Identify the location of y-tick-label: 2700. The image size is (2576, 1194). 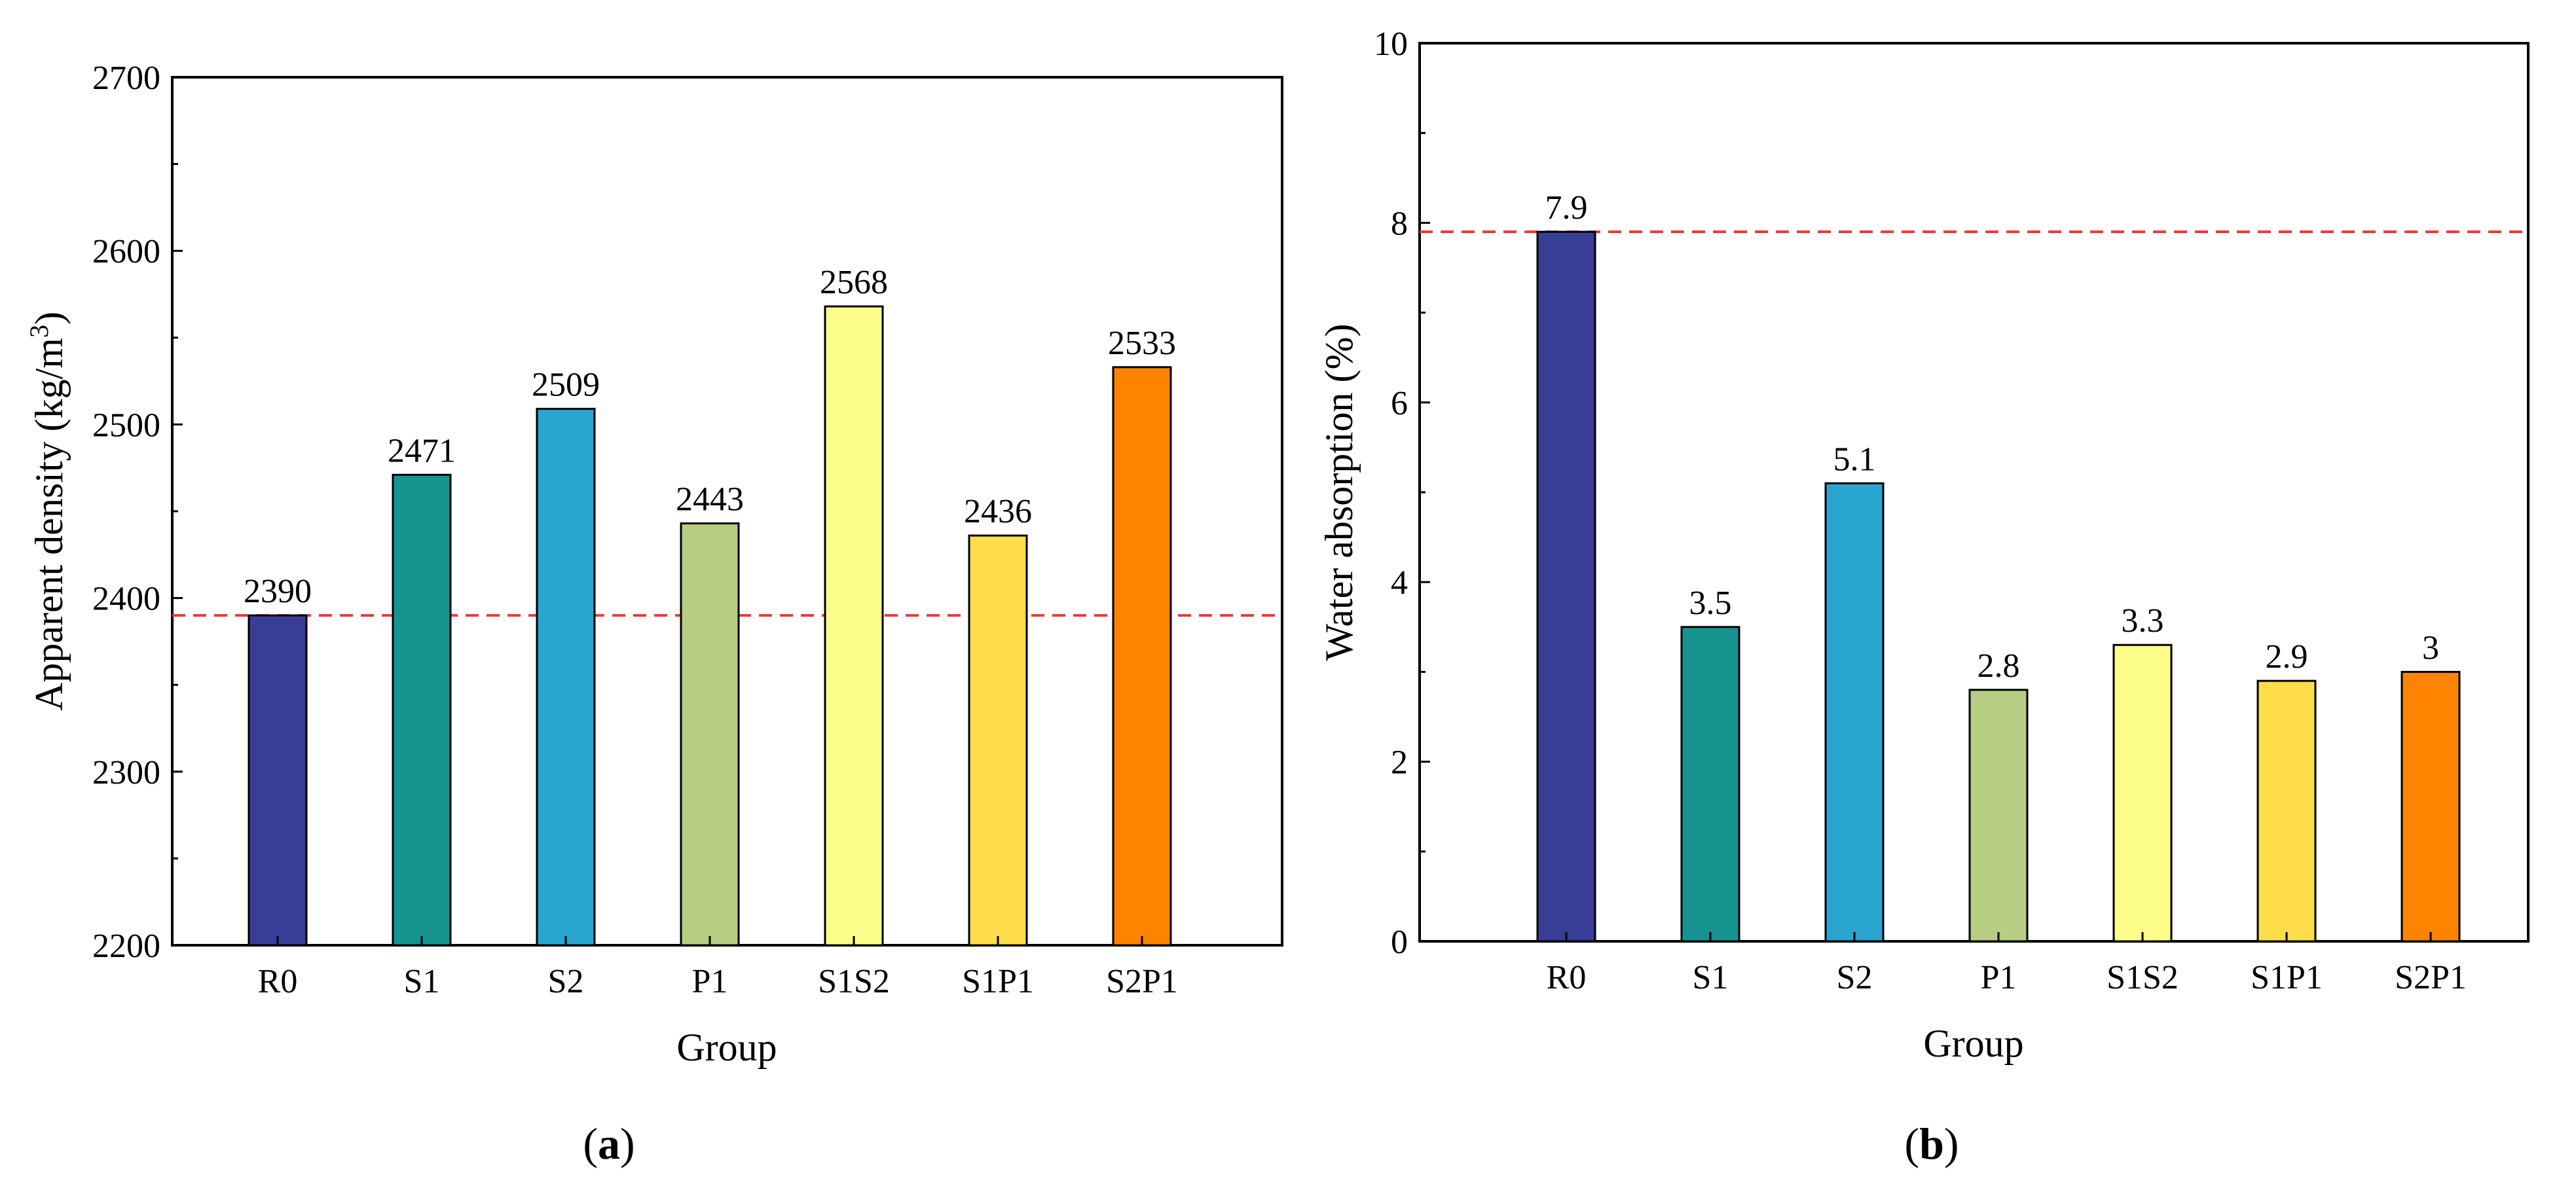
(126, 78).